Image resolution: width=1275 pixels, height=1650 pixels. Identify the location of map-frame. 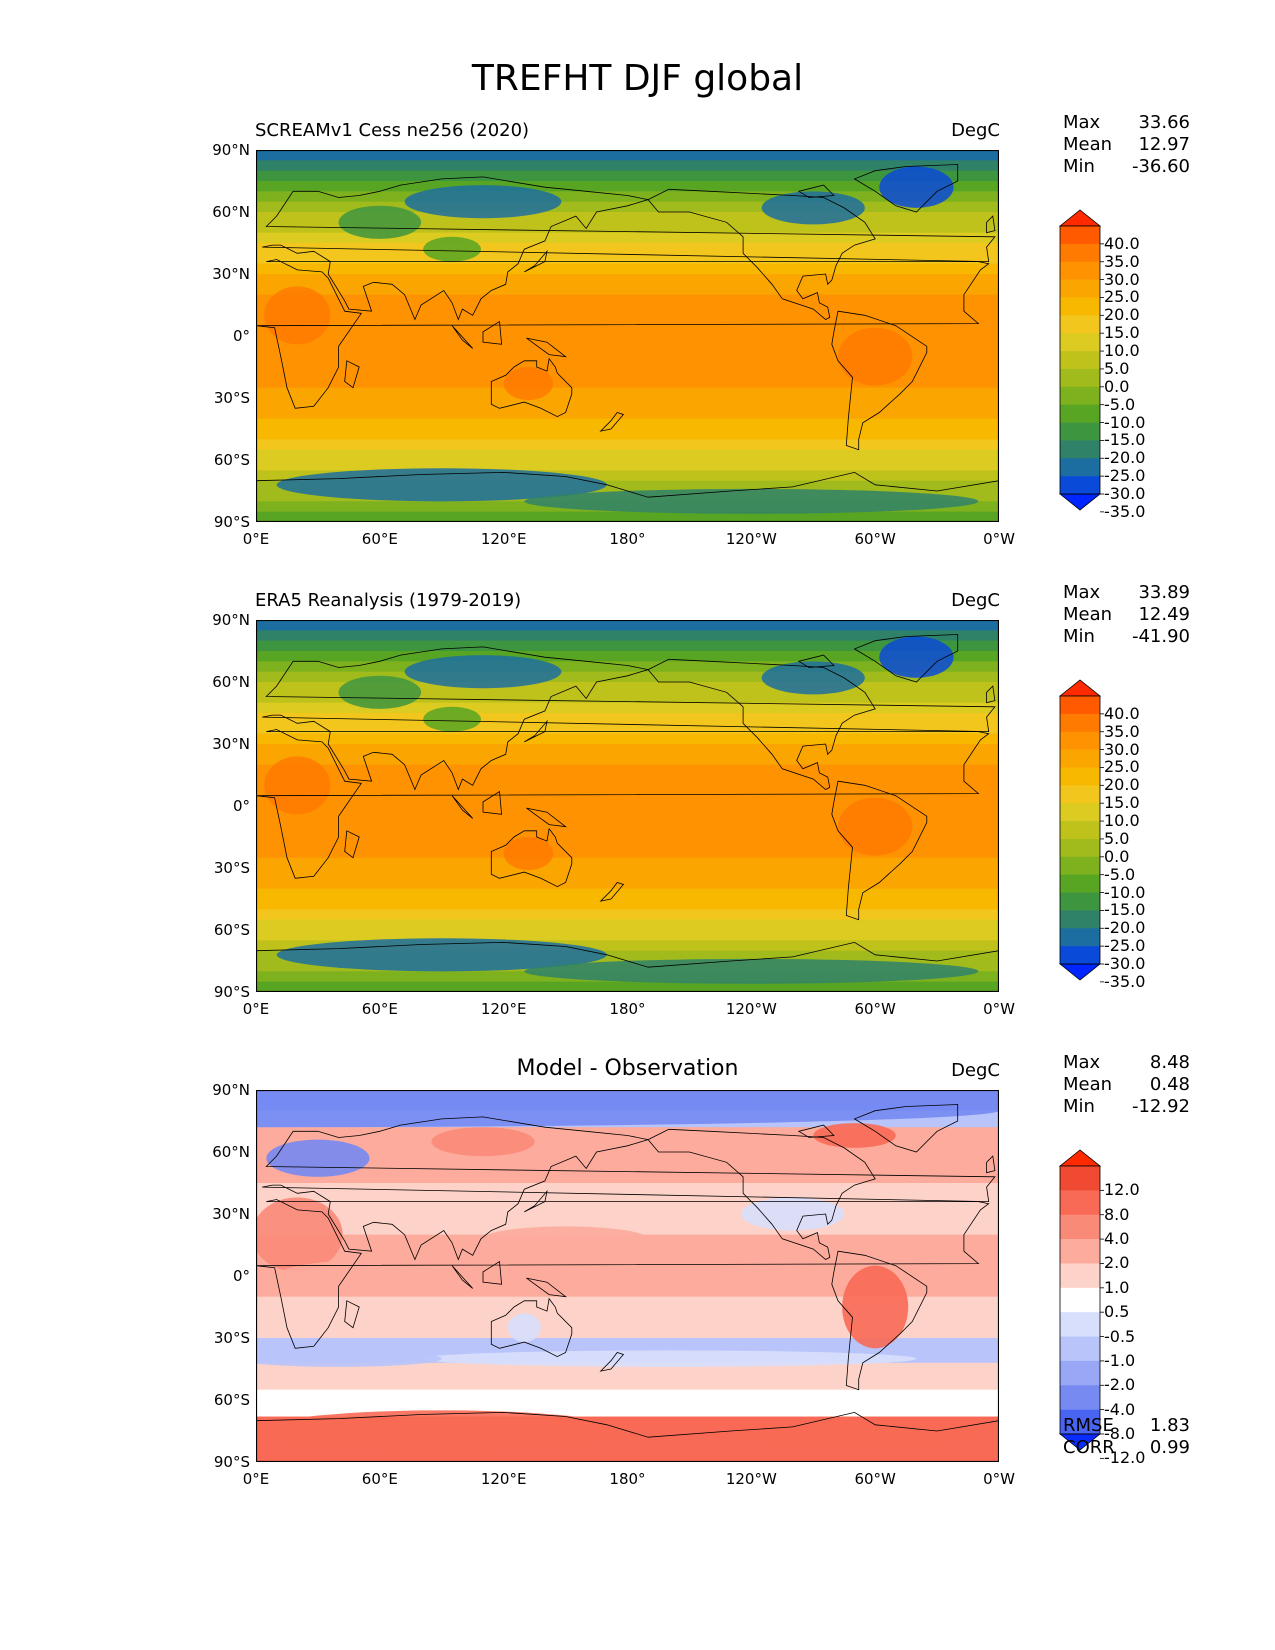
(627, 806).